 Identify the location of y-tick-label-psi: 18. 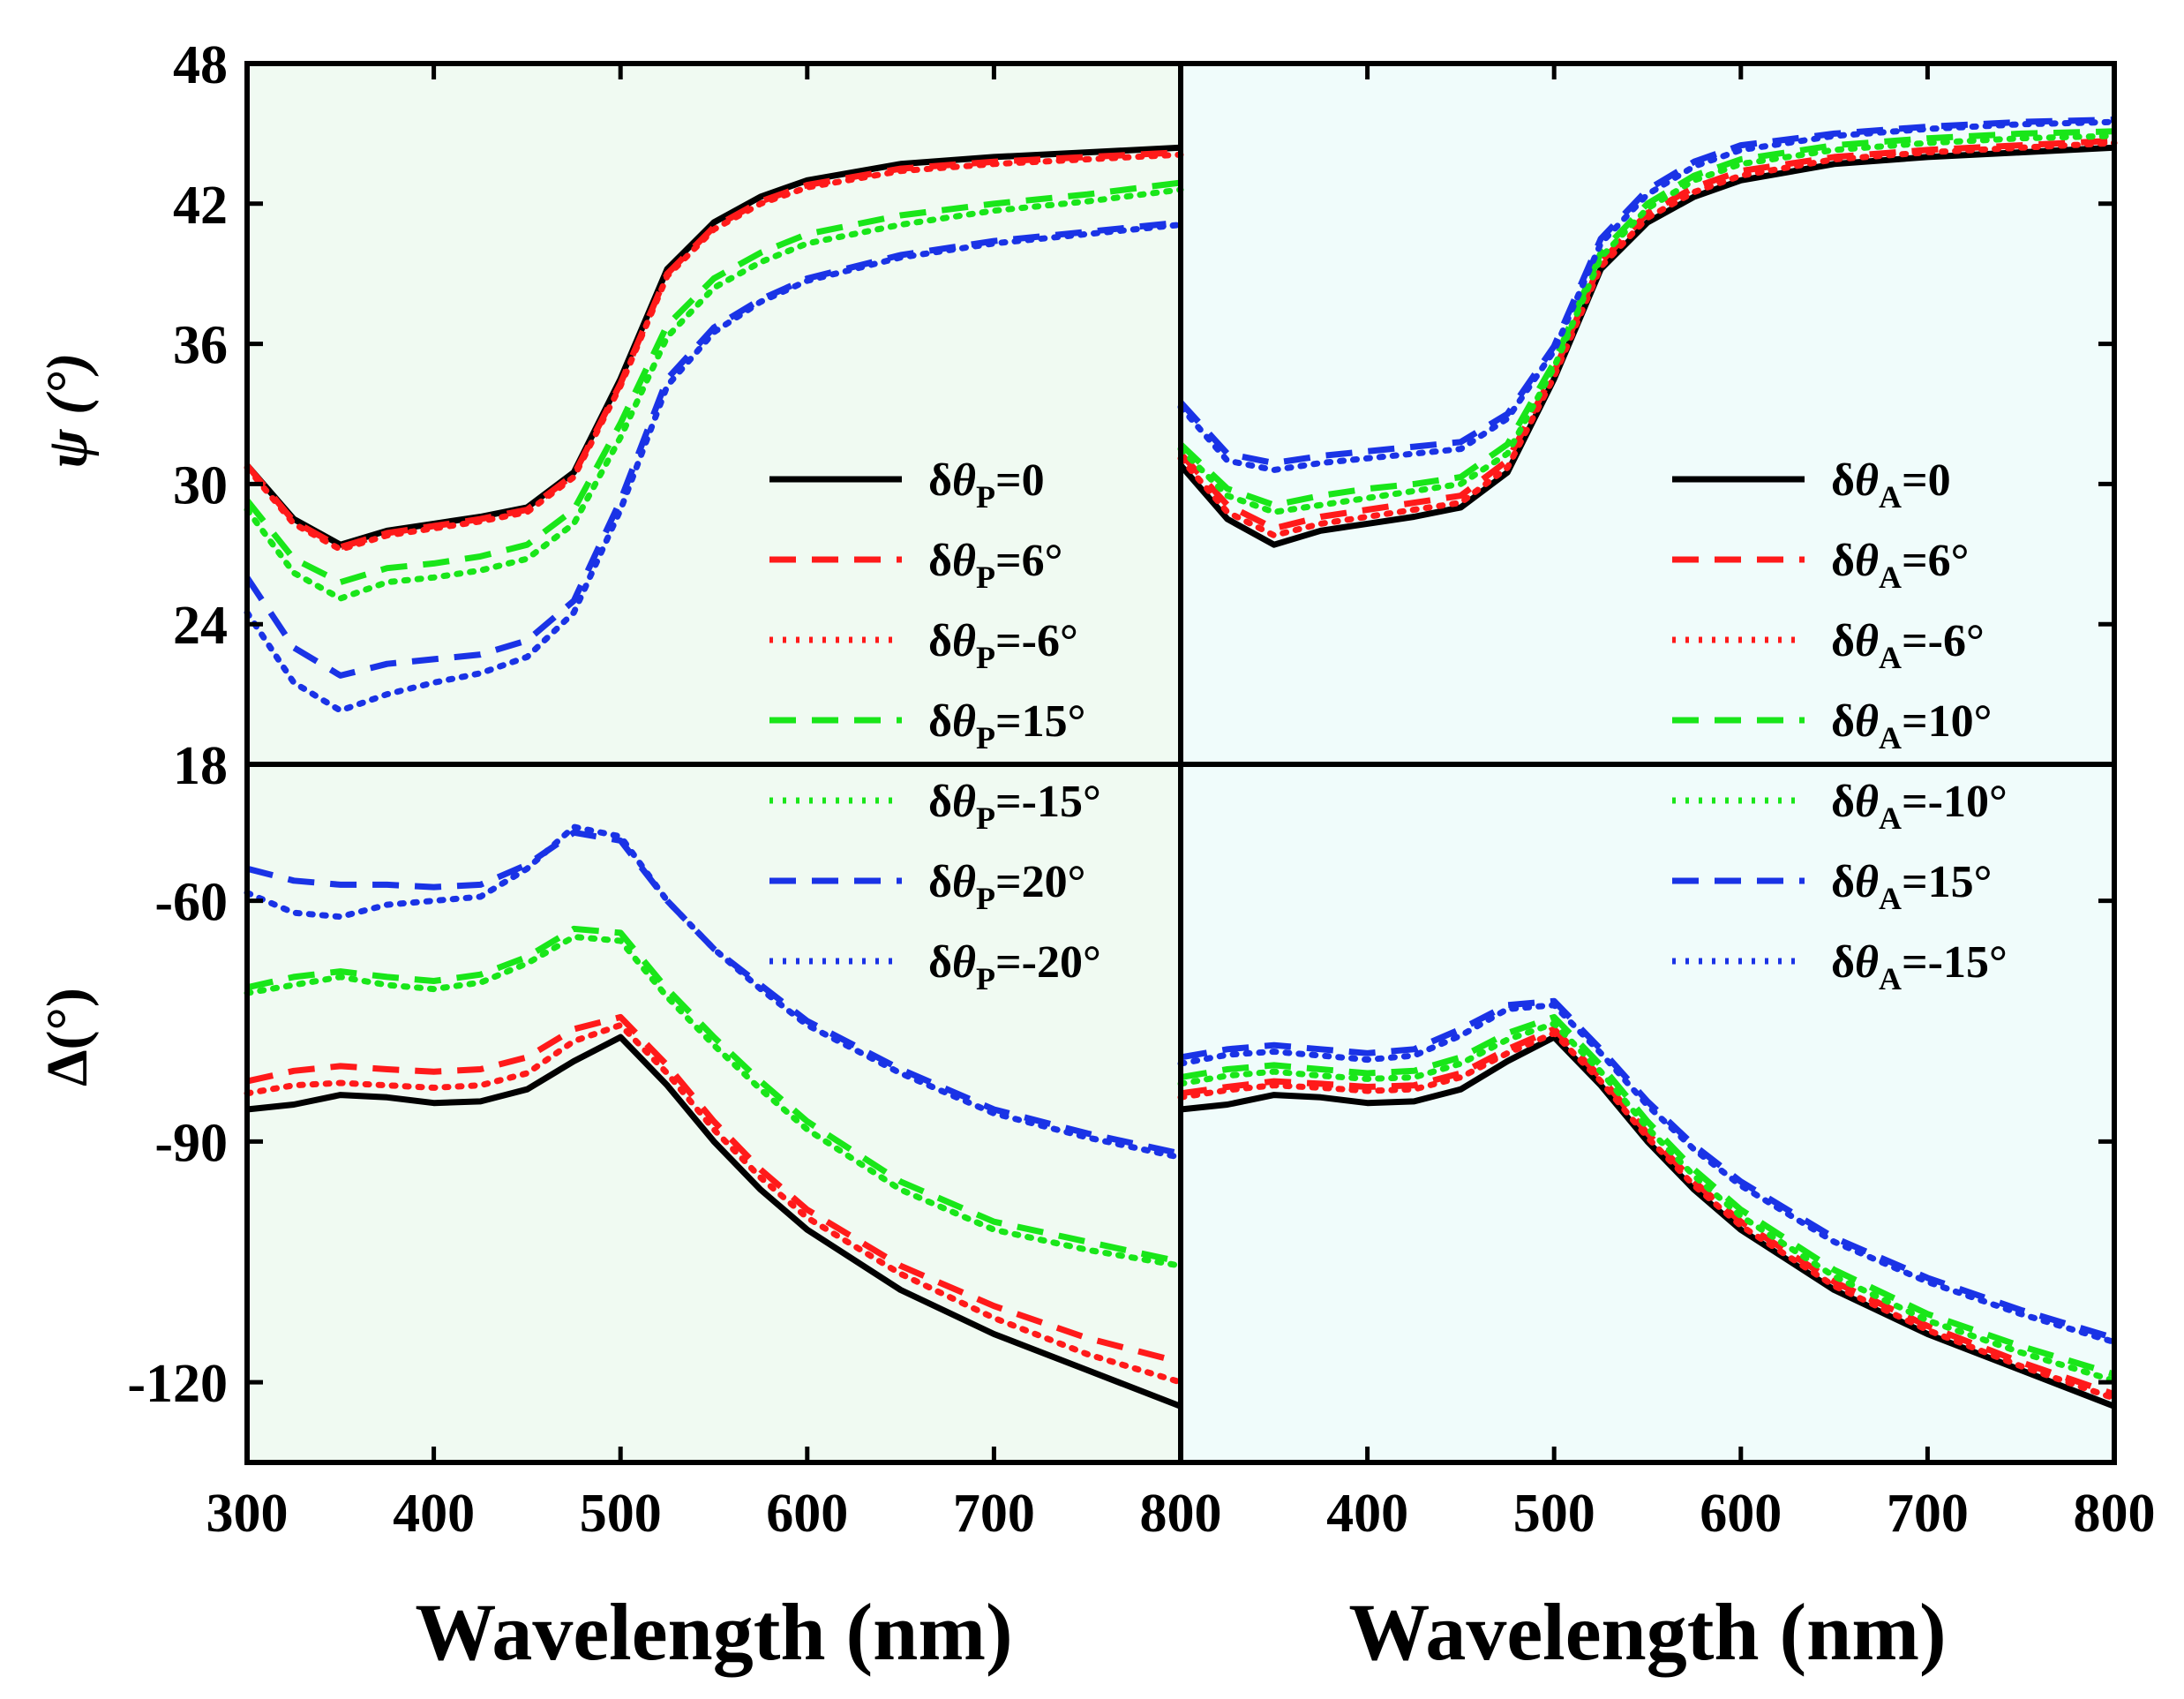
(200, 766).